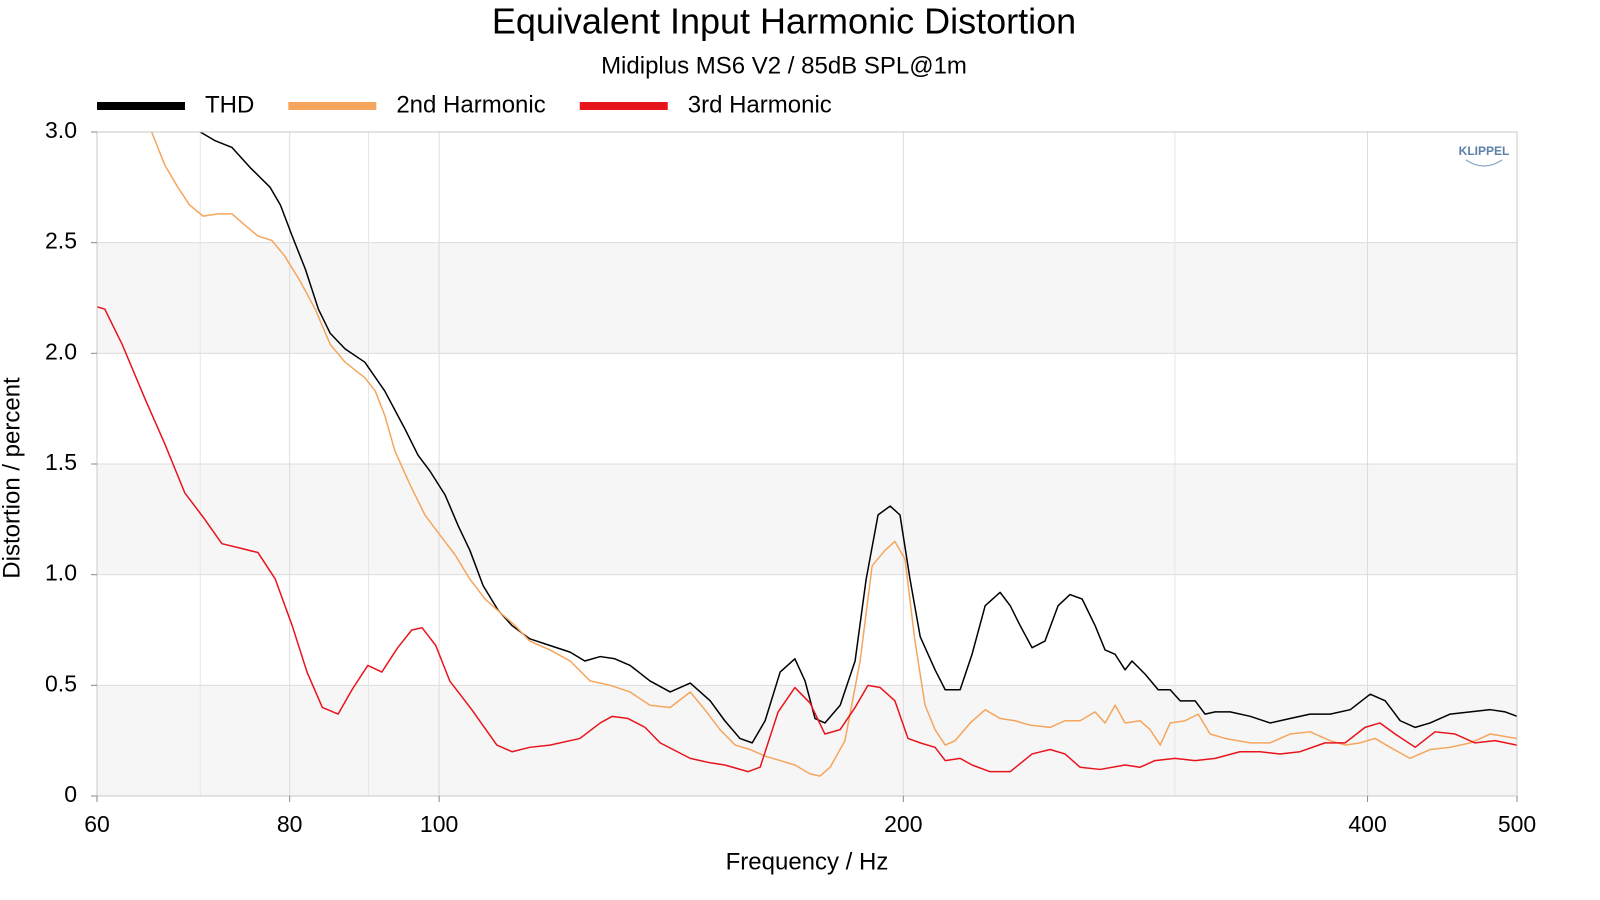  I want to click on y-tick-label: 2.0, so click(61, 351).